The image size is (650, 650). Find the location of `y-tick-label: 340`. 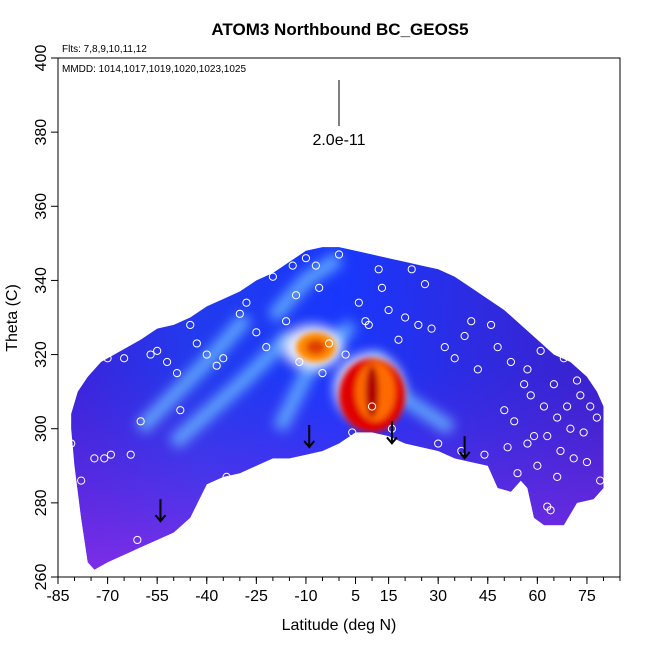

y-tick-label: 340 is located at coordinates (41, 280).